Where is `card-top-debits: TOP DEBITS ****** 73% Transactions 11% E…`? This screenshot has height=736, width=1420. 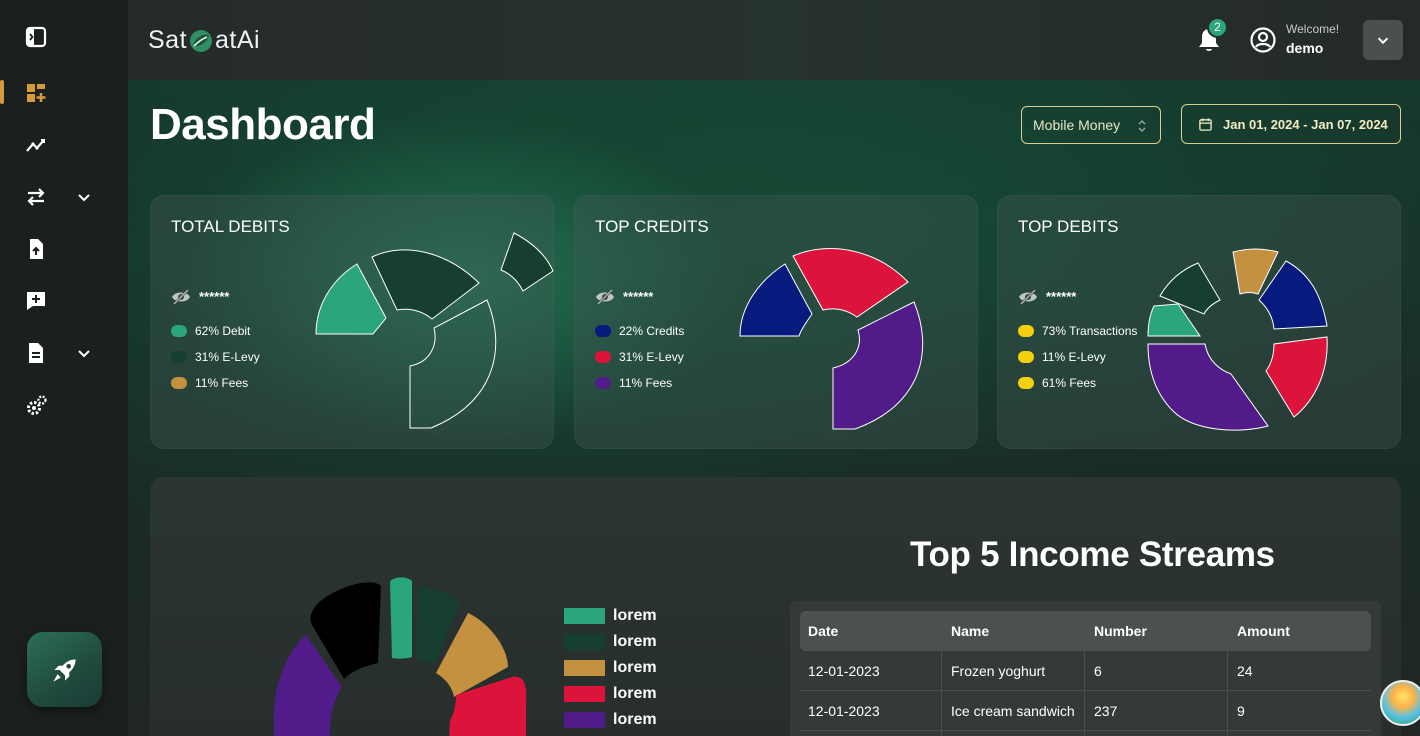
card-top-debits: TOP DEBITS ****** 73% Transactions 11% E… is located at coordinates (1199, 322).